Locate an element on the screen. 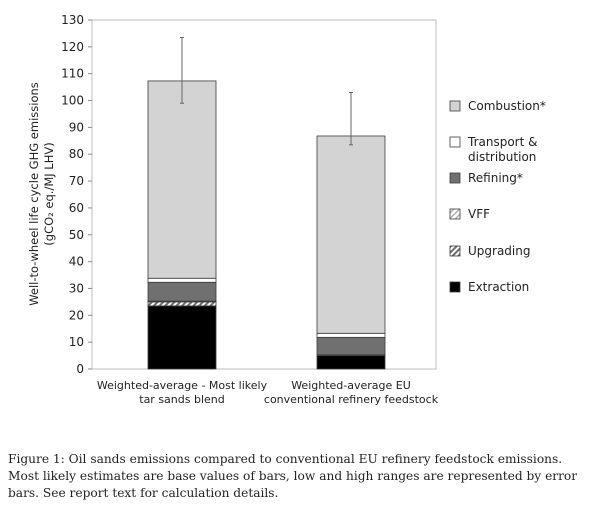 The image size is (591, 513). y-tick-label: 110 is located at coordinates (72, 74).